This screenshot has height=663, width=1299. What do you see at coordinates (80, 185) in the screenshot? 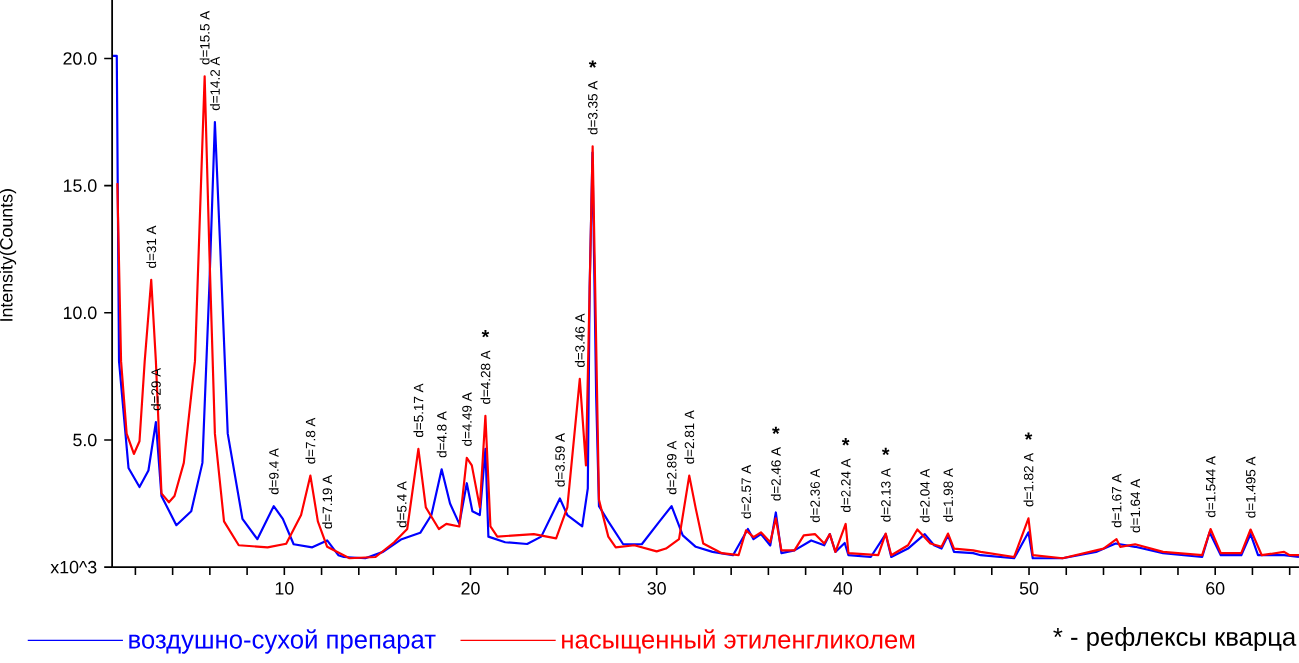
I see `y-tick-label: 15.0` at bounding box center [80, 185].